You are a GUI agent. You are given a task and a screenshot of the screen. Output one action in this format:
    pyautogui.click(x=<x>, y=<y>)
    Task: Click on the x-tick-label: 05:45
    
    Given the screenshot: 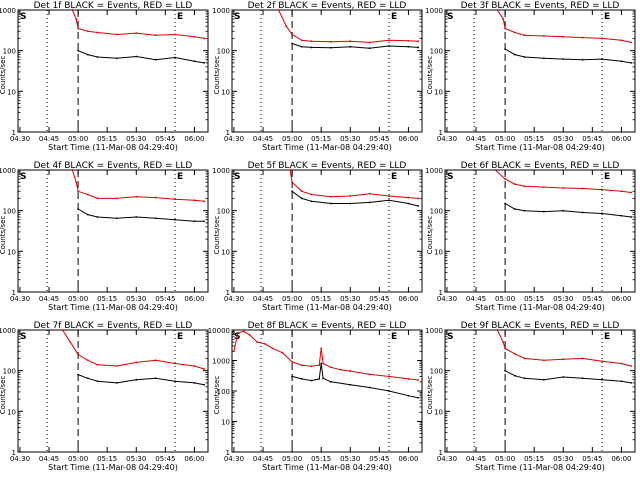 What is the action you would take?
    pyautogui.click(x=165, y=459)
    